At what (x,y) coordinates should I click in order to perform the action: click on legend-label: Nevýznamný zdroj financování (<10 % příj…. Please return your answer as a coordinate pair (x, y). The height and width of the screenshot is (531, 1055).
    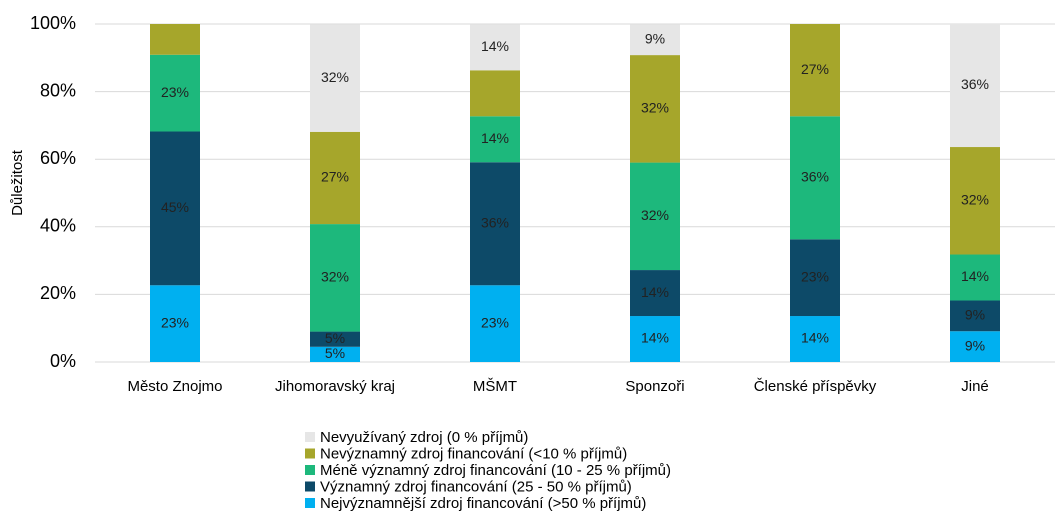
    Looking at the image, I should click on (473, 453).